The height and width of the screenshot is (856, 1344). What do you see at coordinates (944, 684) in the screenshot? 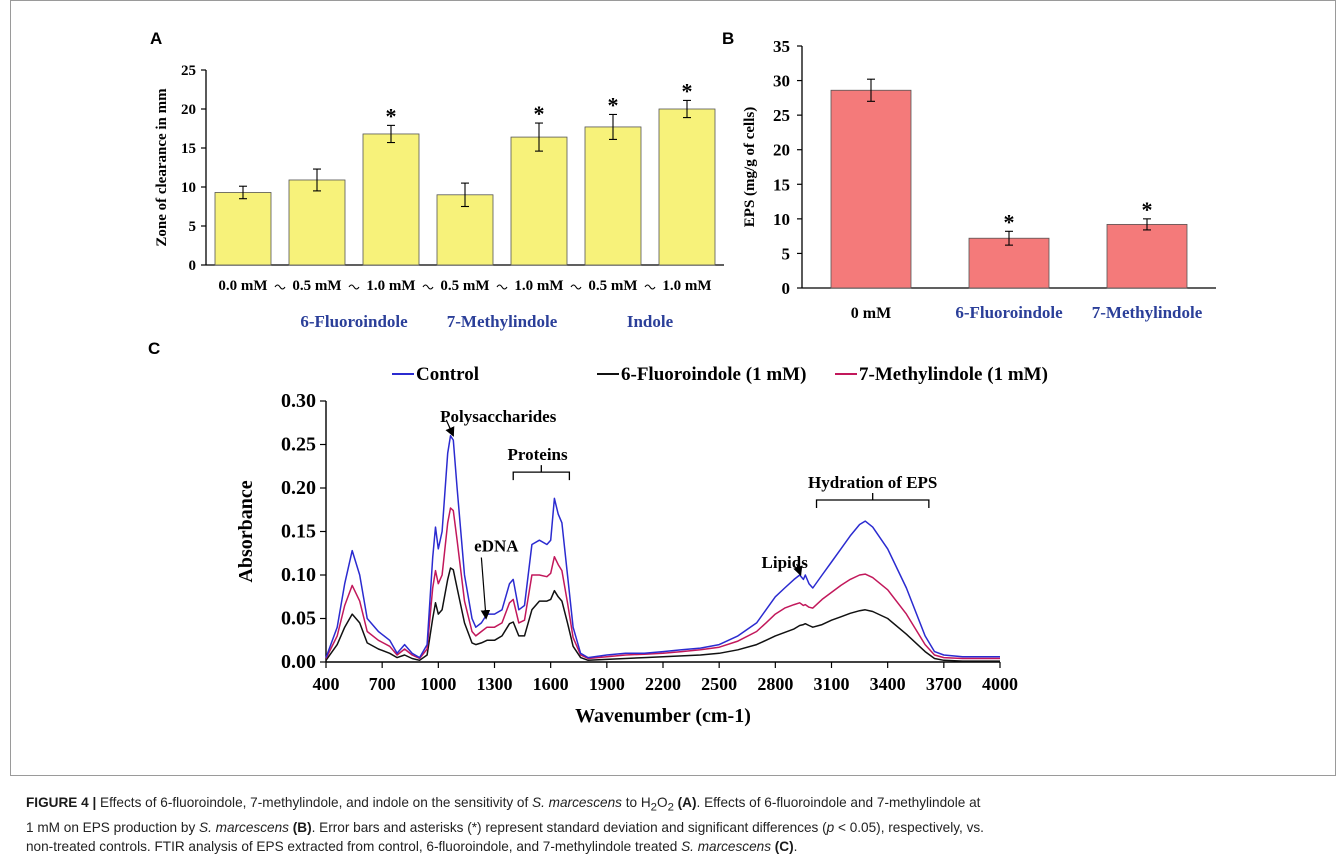
I see `c-x-tick-label: 3700` at bounding box center [944, 684].